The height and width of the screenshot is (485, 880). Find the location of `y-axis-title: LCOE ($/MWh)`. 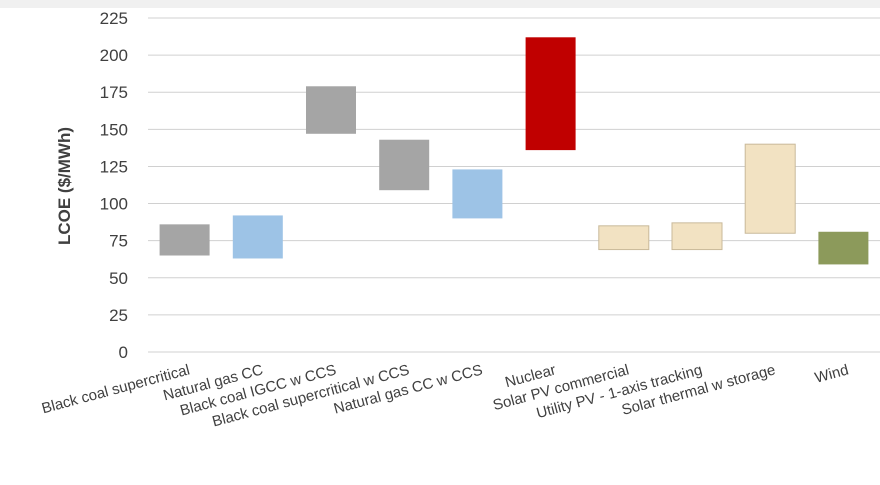

y-axis-title: LCOE ($/MWh) is located at coordinates (64, 186).